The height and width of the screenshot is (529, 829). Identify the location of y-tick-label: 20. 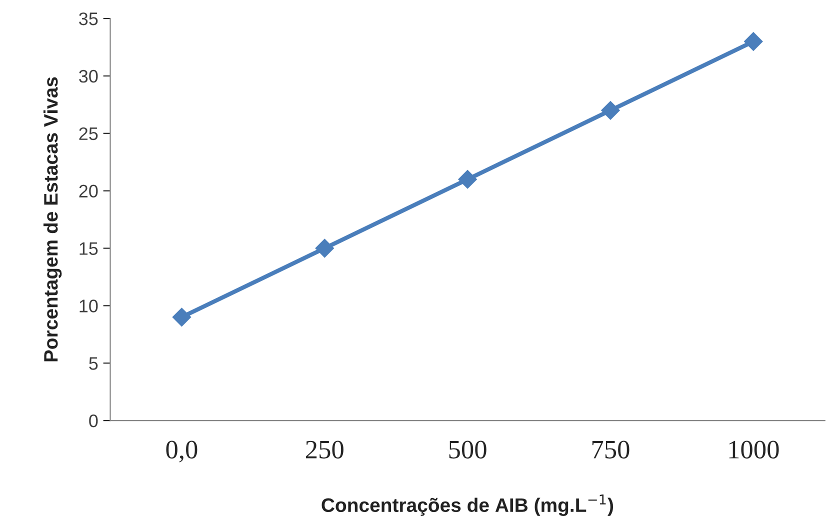
(88, 191).